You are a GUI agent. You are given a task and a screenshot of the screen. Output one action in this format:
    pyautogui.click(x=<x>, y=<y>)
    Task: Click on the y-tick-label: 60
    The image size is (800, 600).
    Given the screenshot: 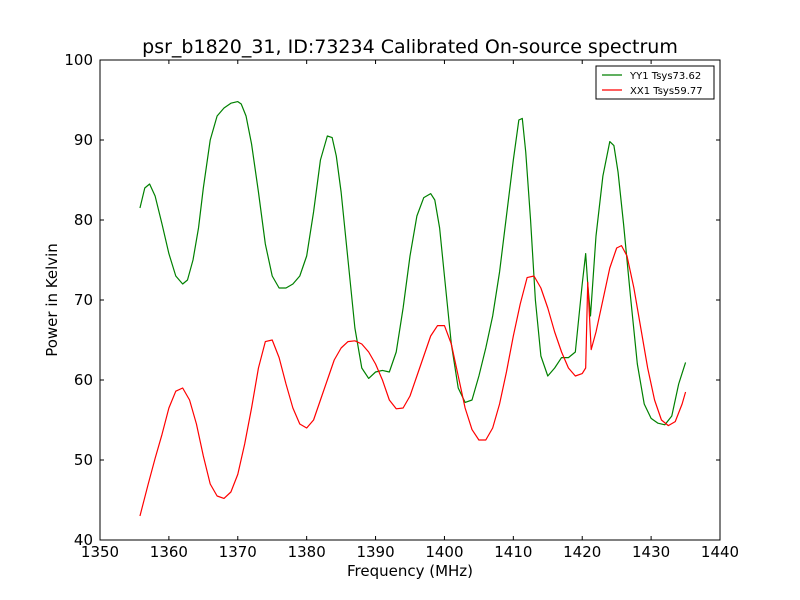 What is the action you would take?
    pyautogui.click(x=83, y=380)
    